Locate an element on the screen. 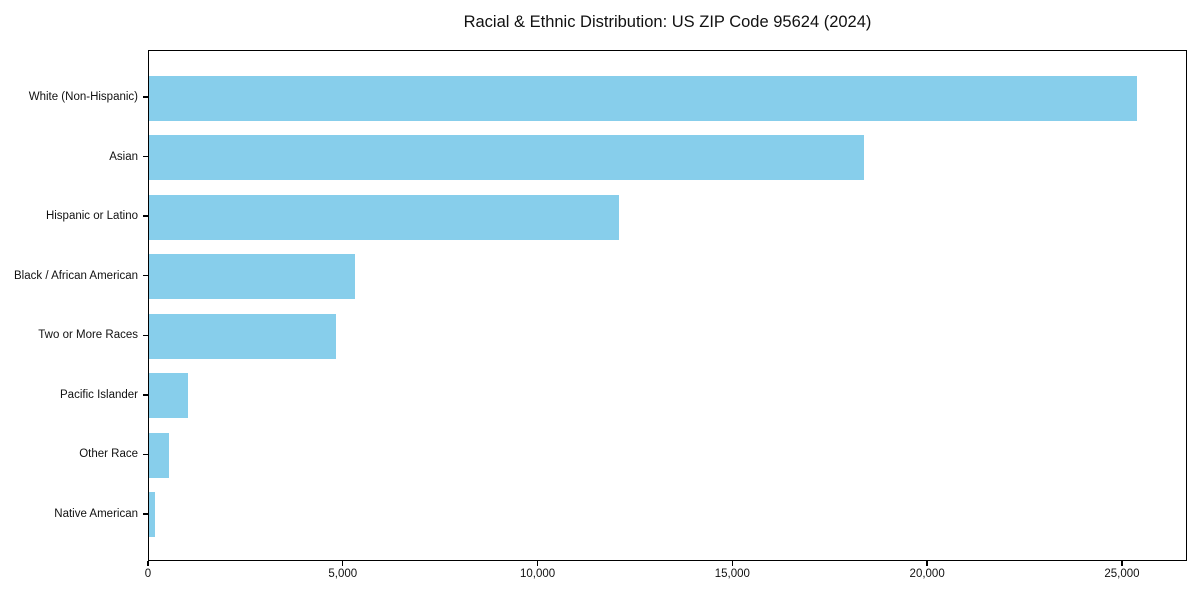 This screenshot has height=600, width=1200. y-axis-label: Asian is located at coordinates (123, 156).